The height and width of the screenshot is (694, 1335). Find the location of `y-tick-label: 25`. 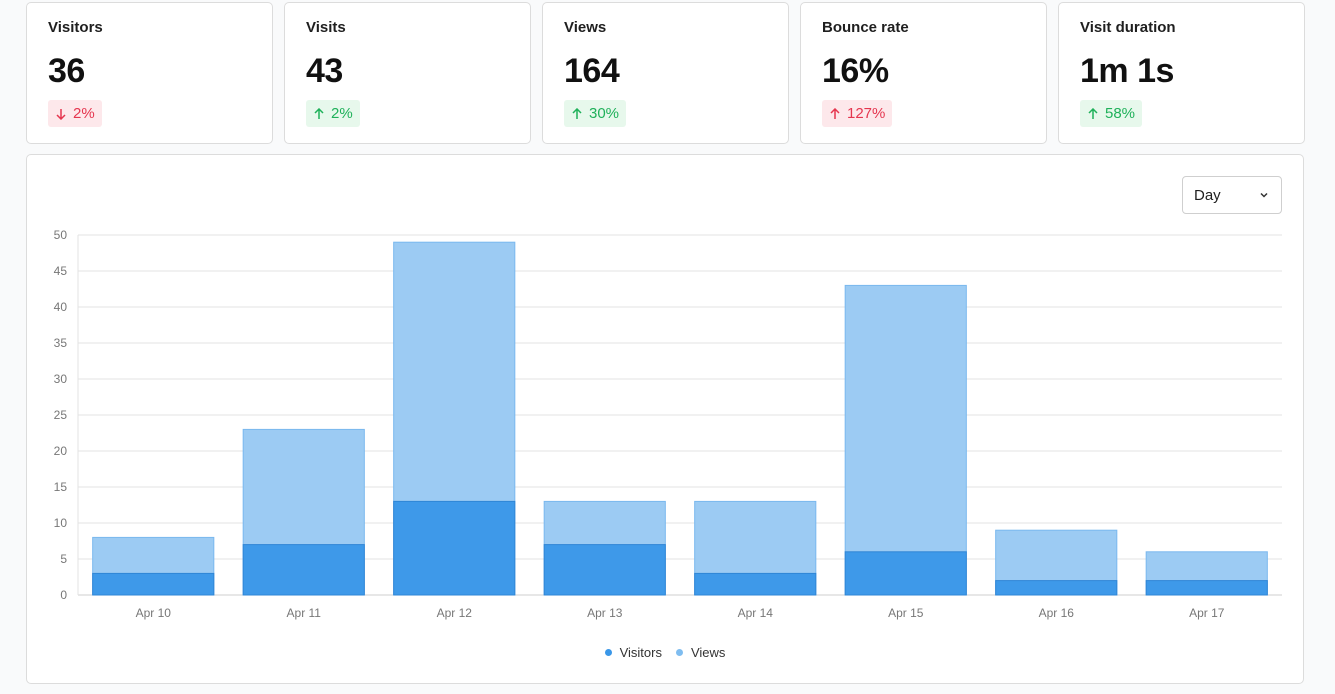

y-tick-label: 25 is located at coordinates (61, 415).